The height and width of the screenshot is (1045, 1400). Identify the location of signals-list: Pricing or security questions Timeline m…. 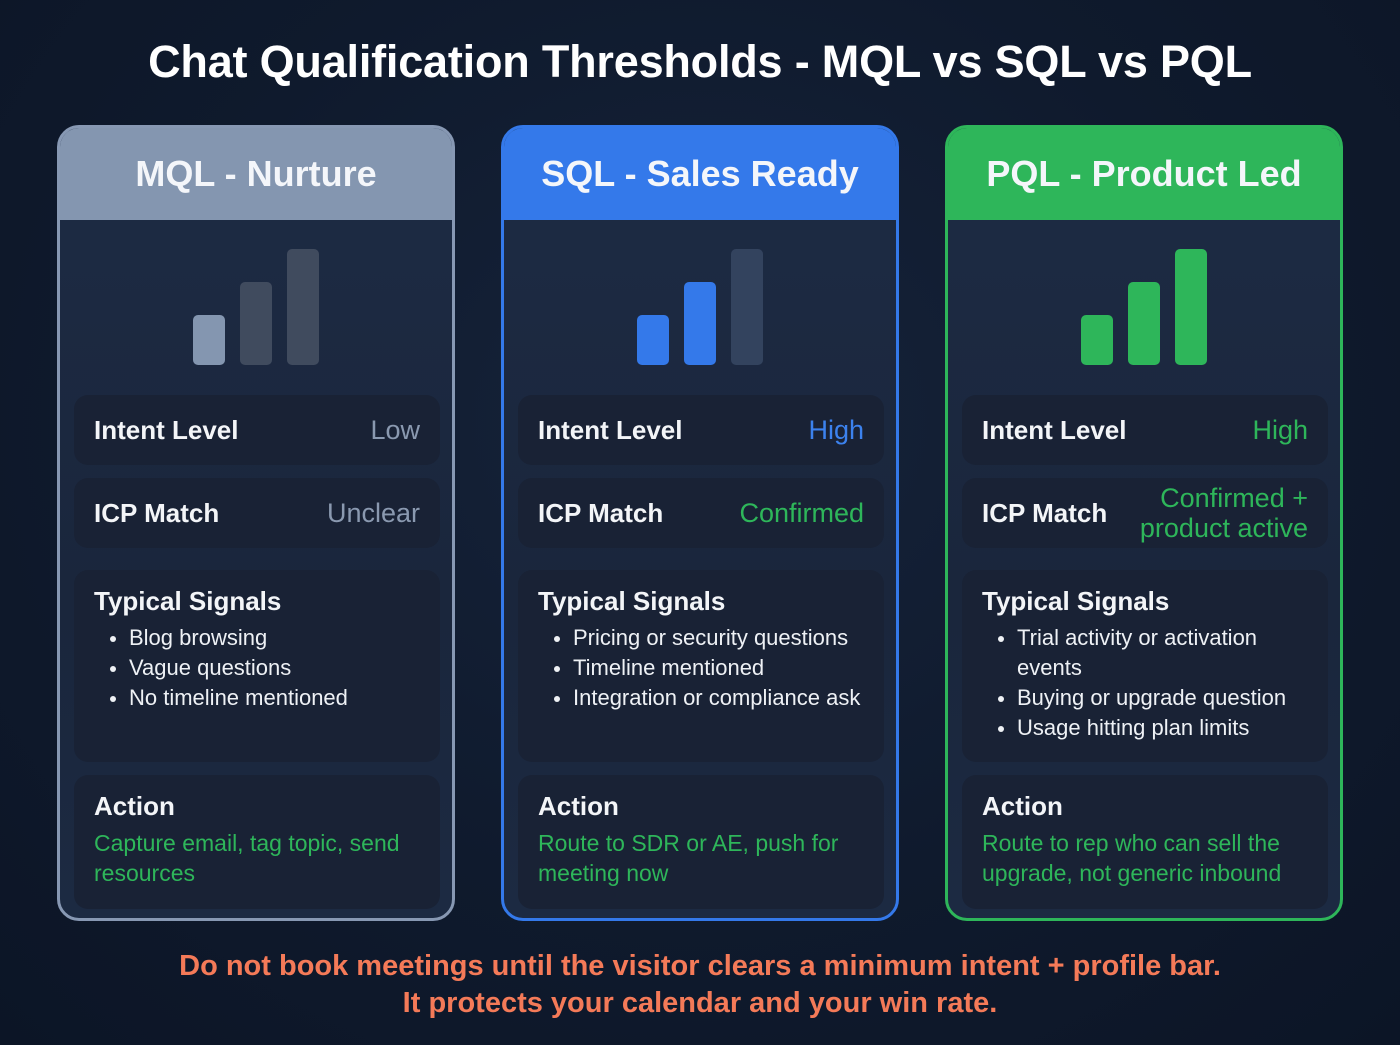
(701, 668).